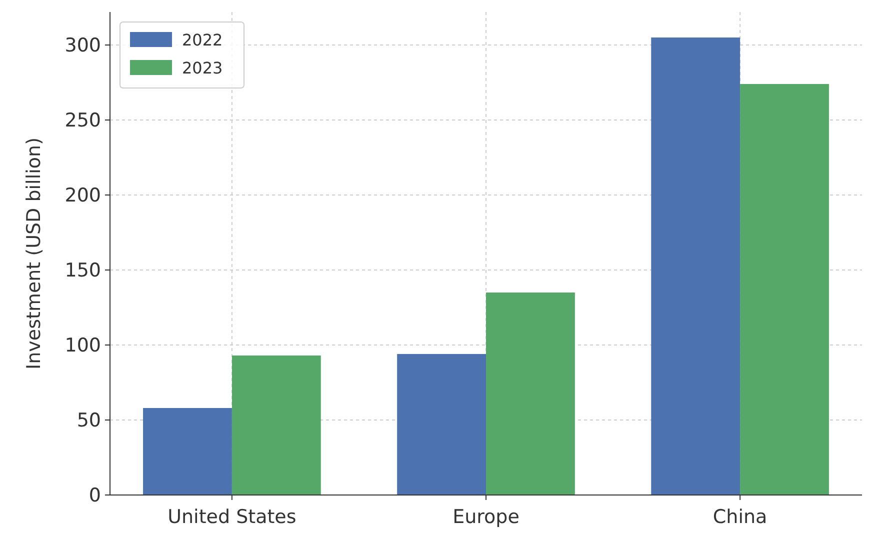  I want to click on y-tick-label: 50, so click(88, 421).